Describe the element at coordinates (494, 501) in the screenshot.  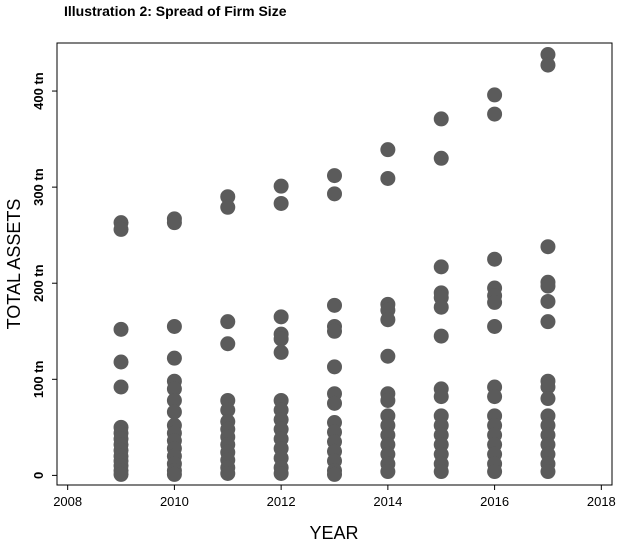
I see `x-tick-label: 2016` at that location.